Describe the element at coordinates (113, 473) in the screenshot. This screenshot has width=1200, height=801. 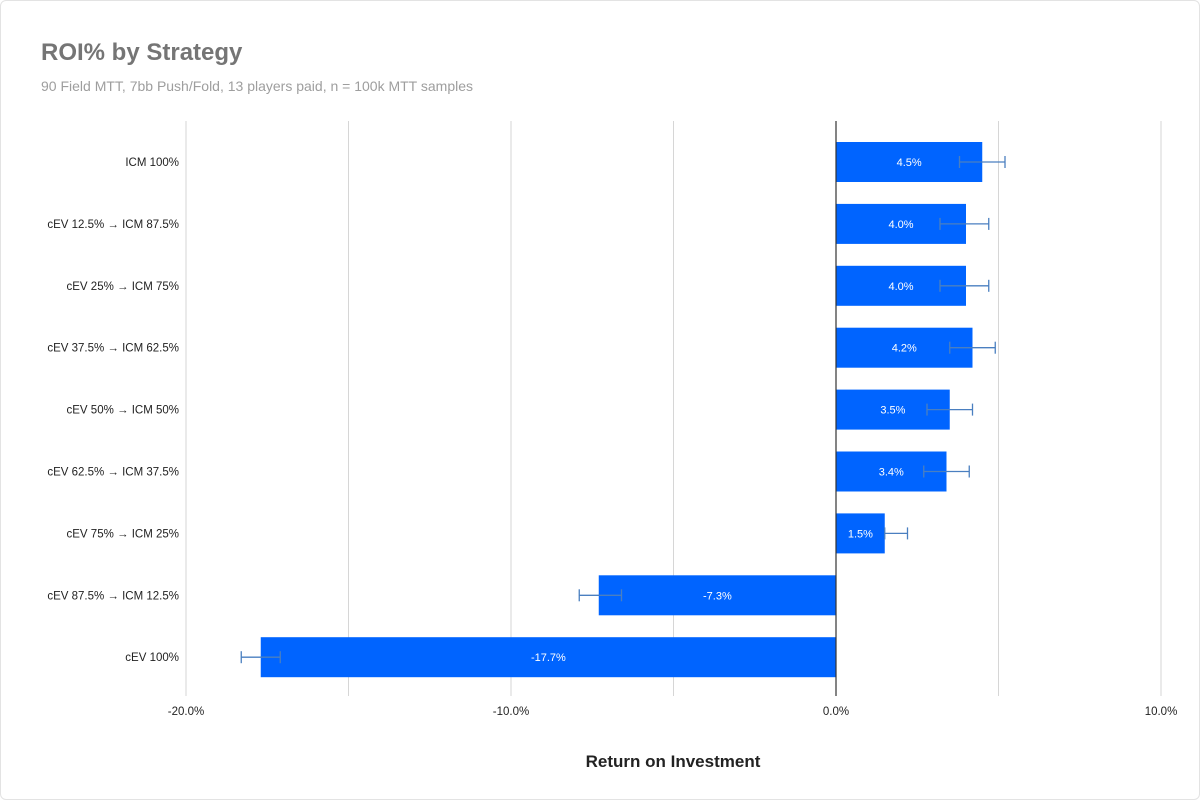
I see `category-label: cEV 62.5% → ICM 37.5%` at that location.